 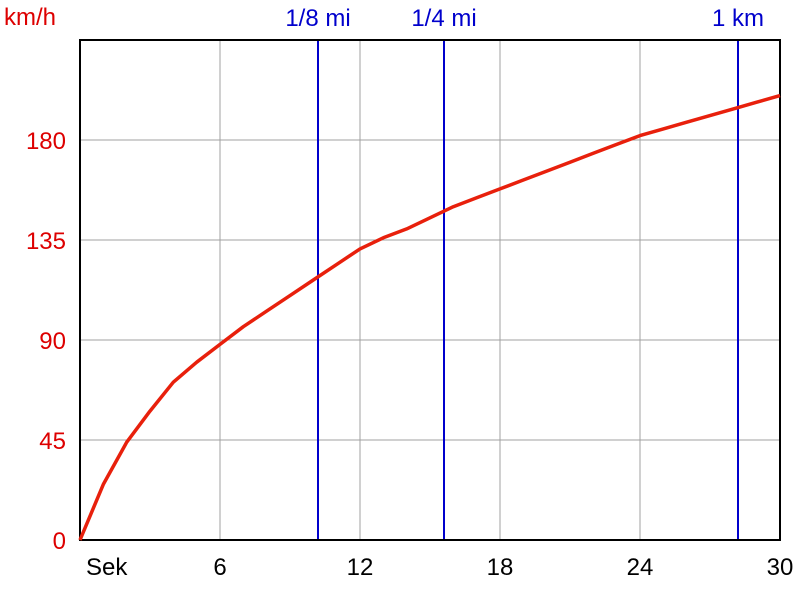 I want to click on y-tick-label-1: 45, so click(x=52, y=441).